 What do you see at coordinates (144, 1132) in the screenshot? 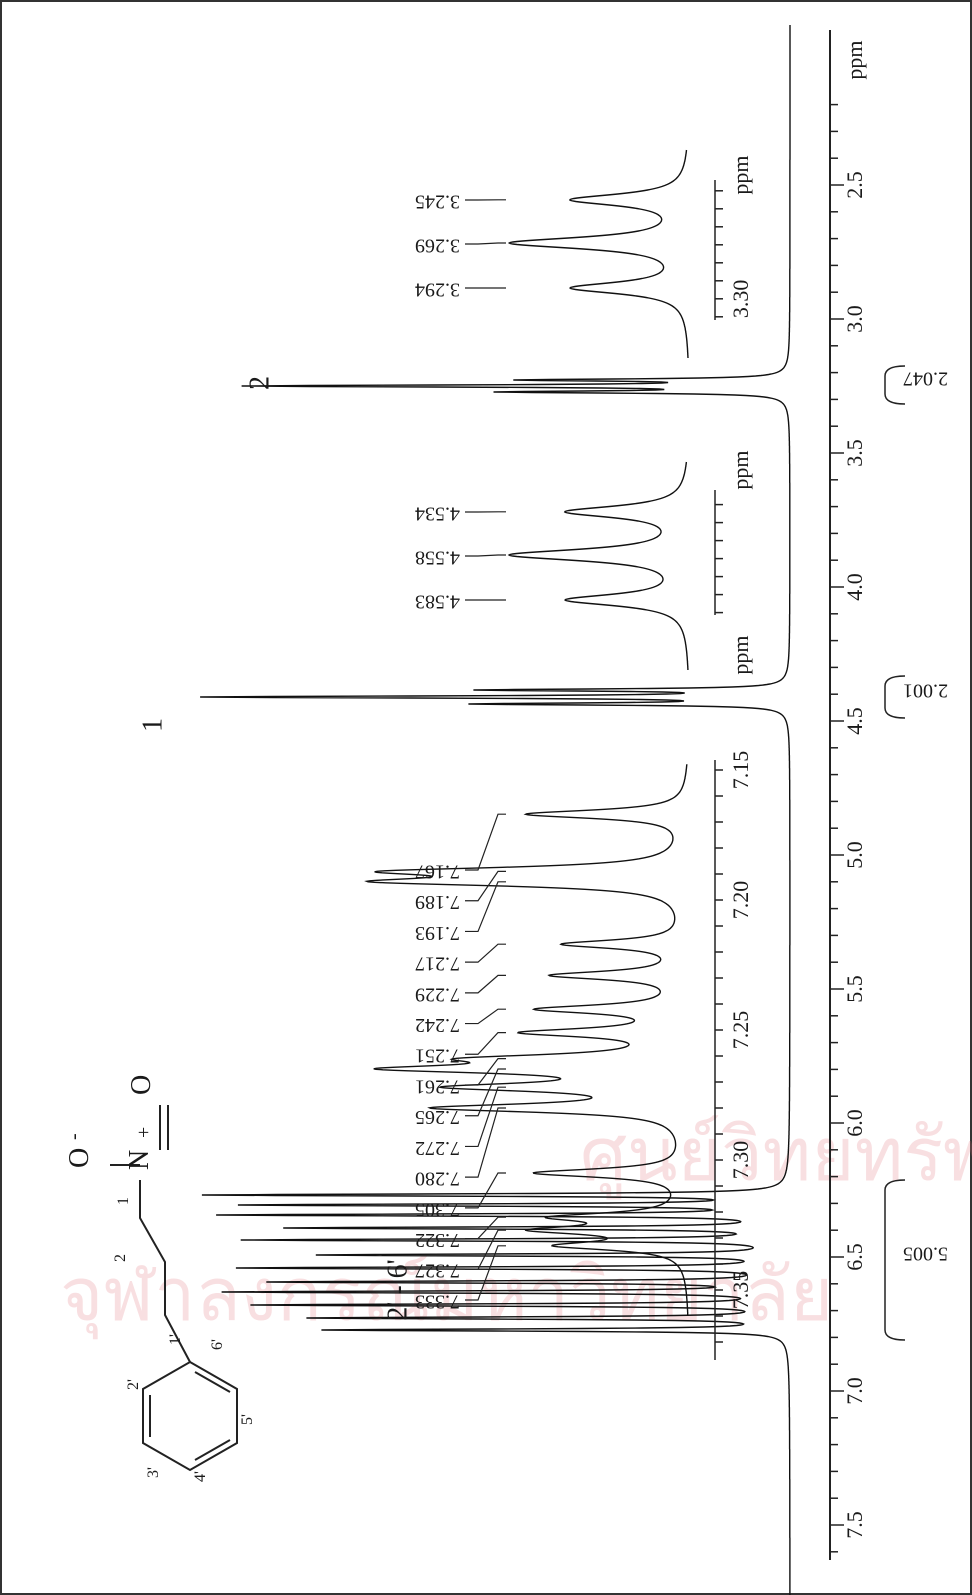
I see `atom-label: +` at bounding box center [144, 1132].